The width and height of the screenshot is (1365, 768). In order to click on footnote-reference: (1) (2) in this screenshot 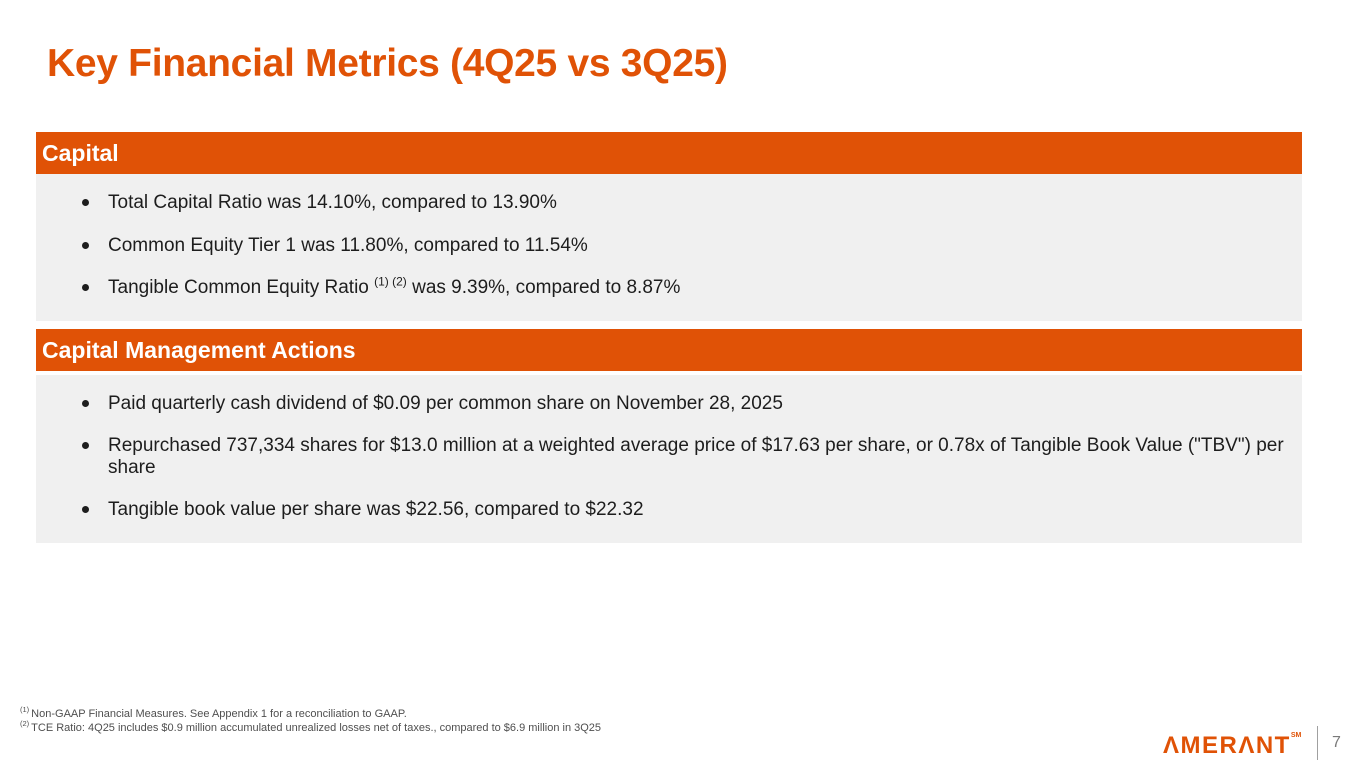, I will do `click(390, 281)`.